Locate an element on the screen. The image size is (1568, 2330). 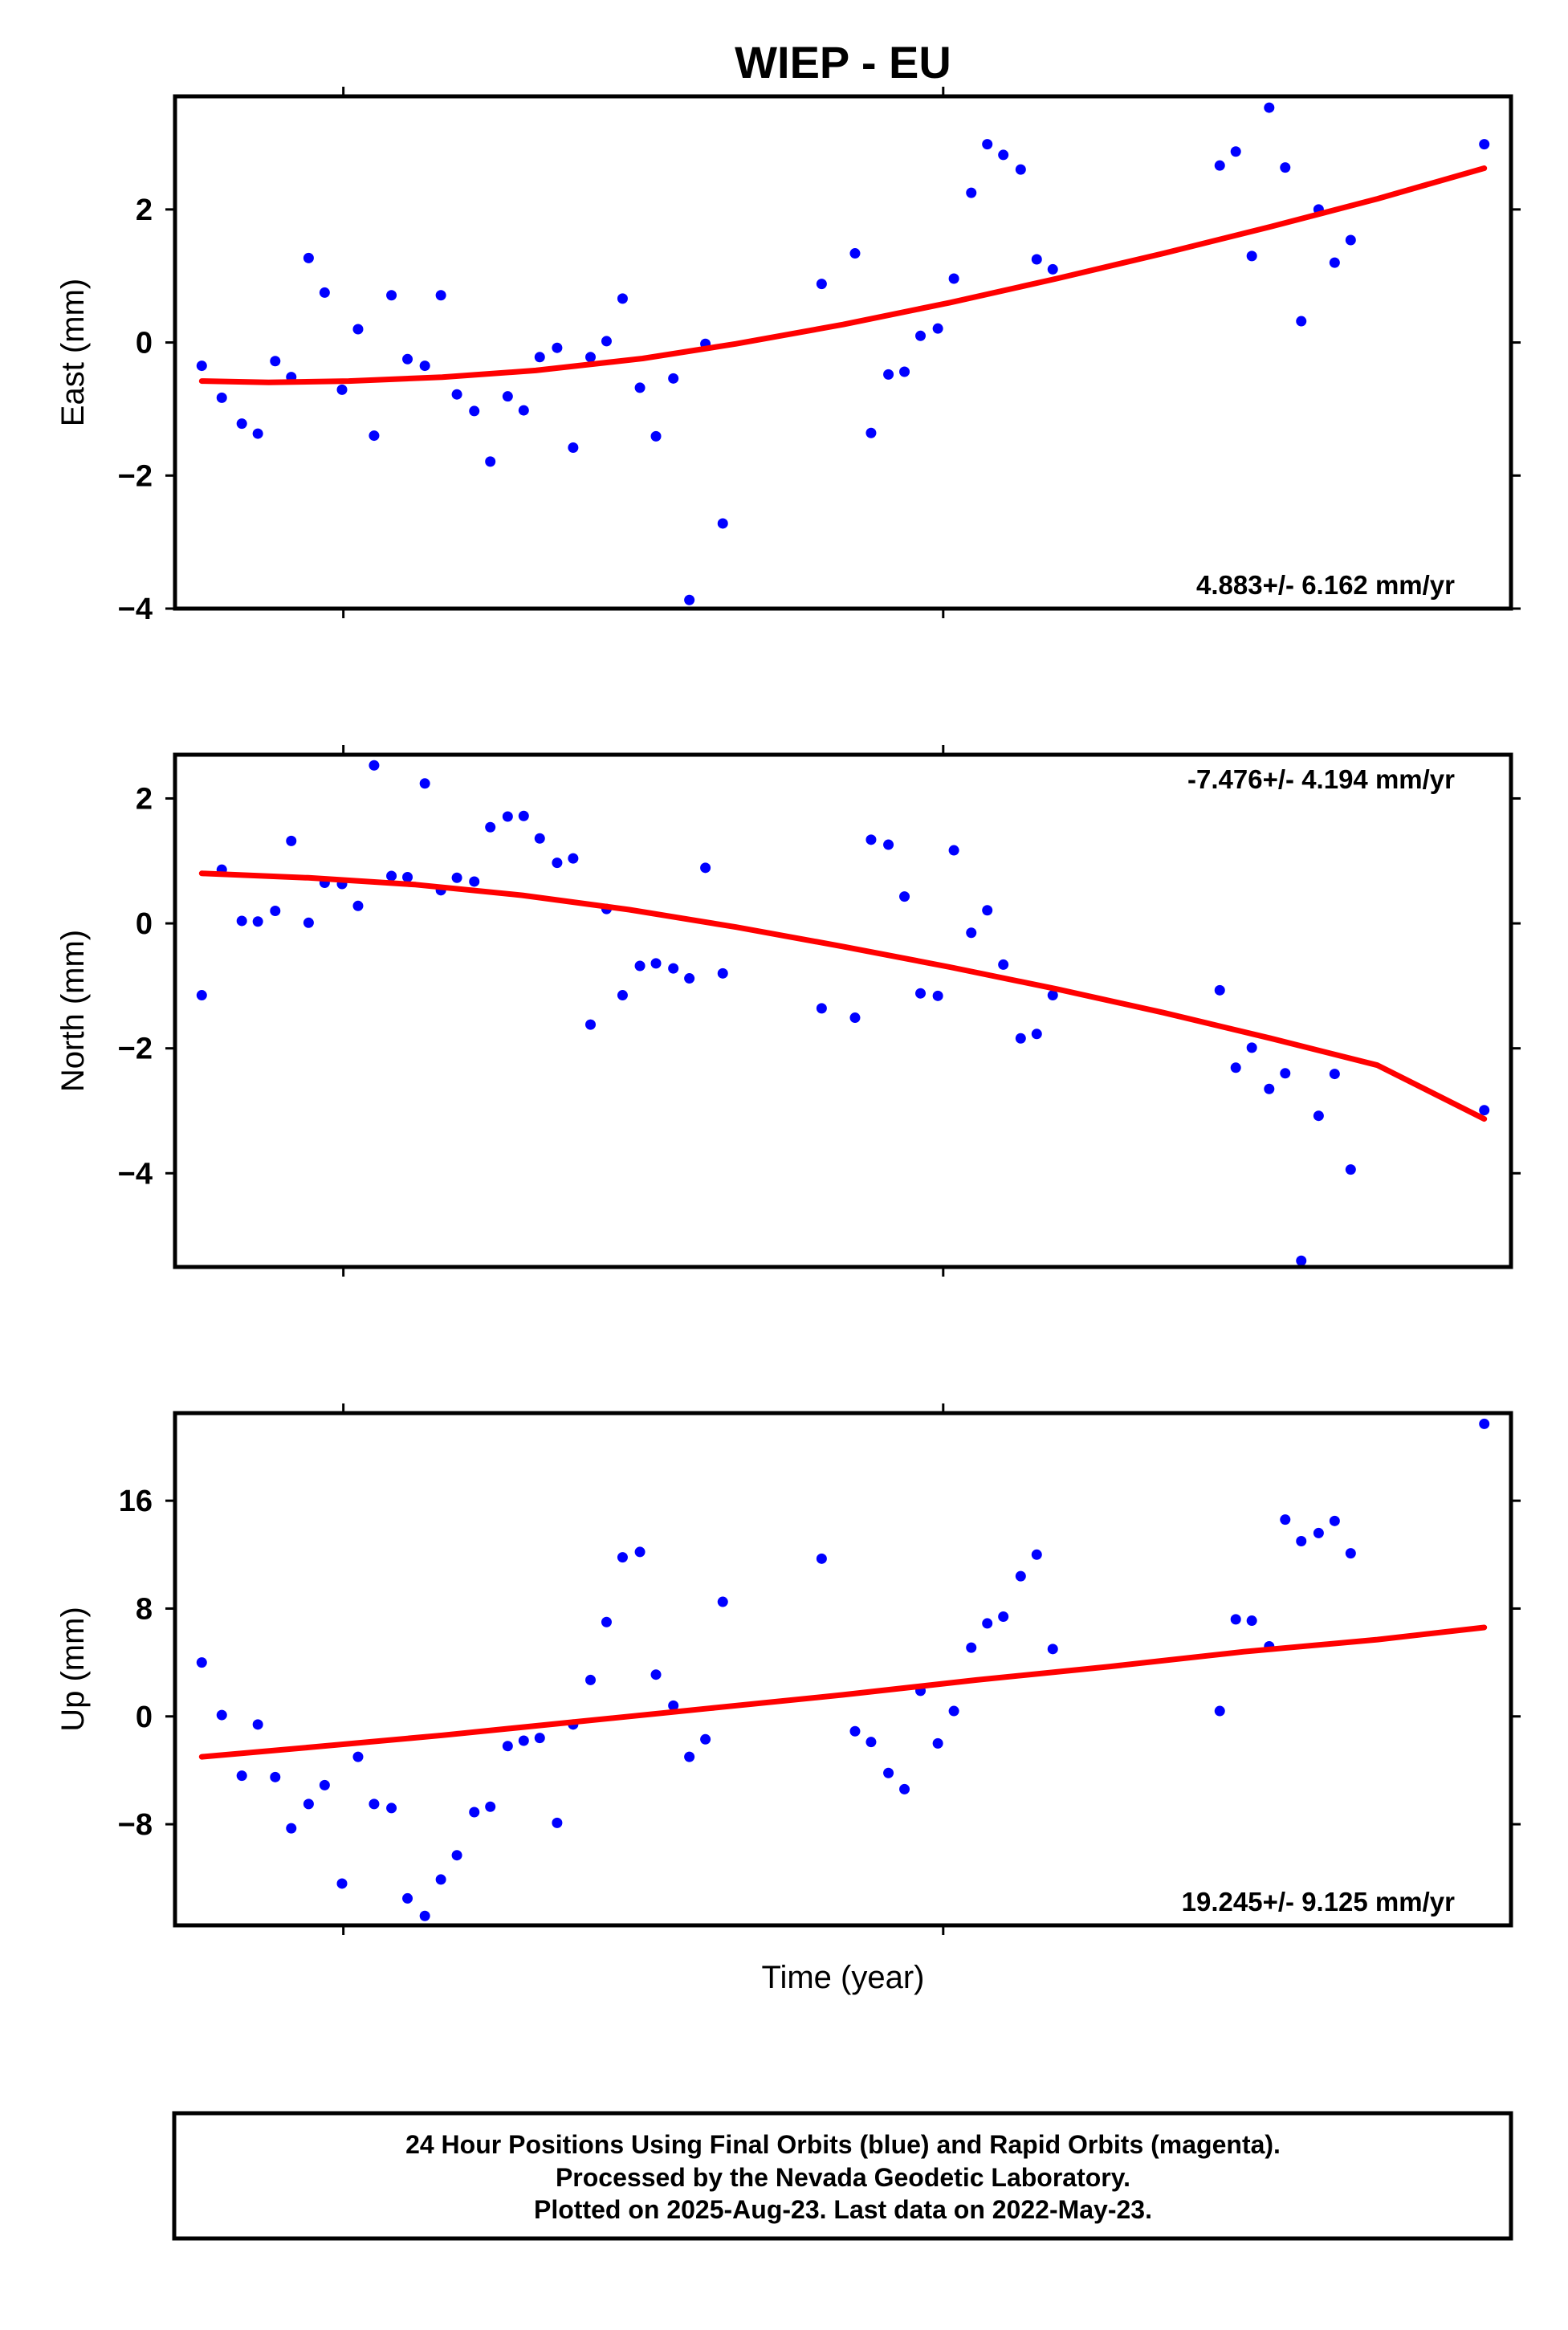
velocity-label: 4.883+/- 6.162 mm/yr is located at coordinates (1325, 585).